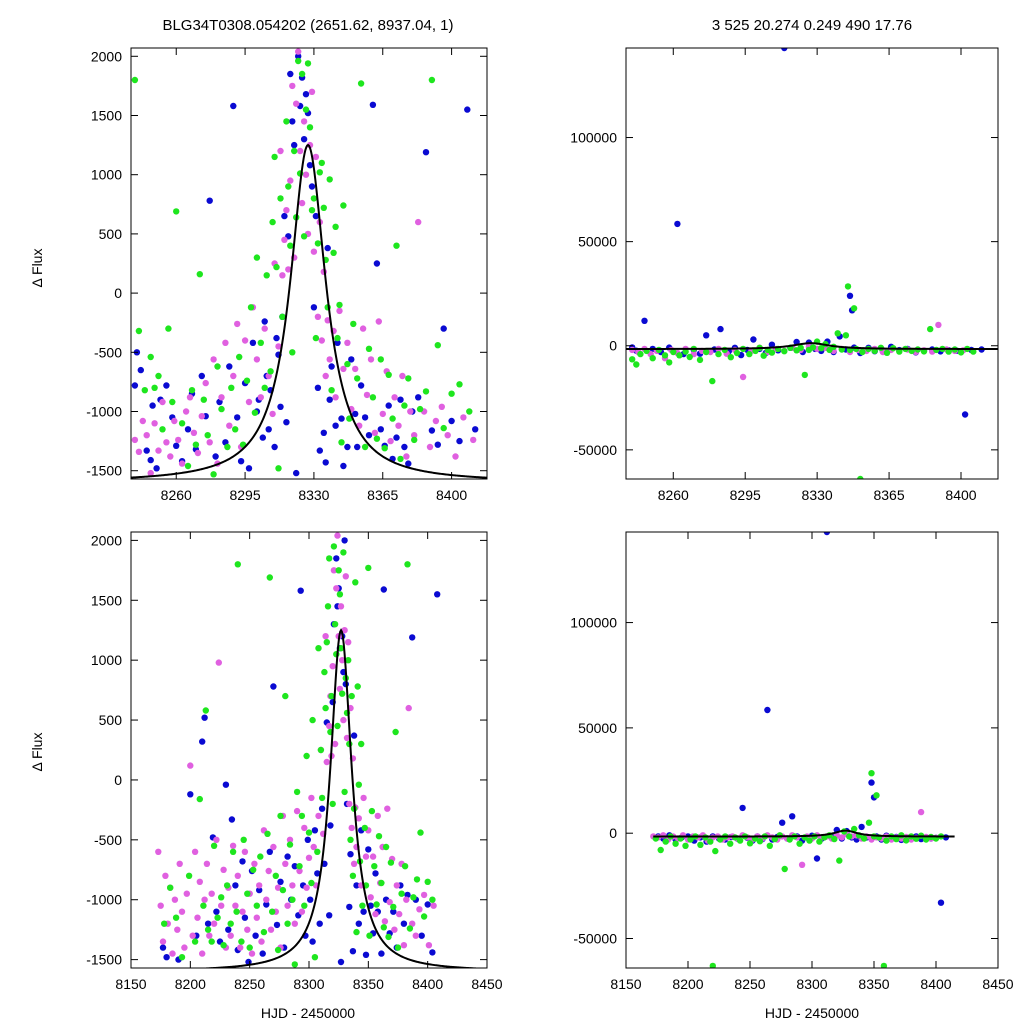 This screenshot has width=1024, height=1024. What do you see at coordinates (811, 984) in the screenshot?
I see `x-tick-label: 8300` at bounding box center [811, 984].